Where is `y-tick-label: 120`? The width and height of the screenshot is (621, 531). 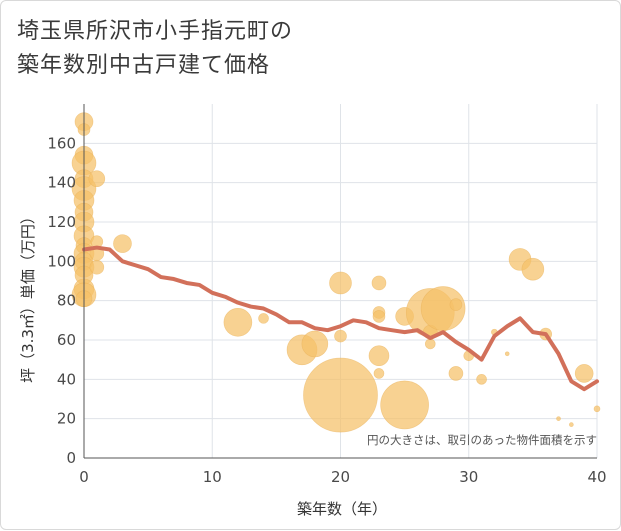 y-tick-label: 120 is located at coordinates (61, 222).